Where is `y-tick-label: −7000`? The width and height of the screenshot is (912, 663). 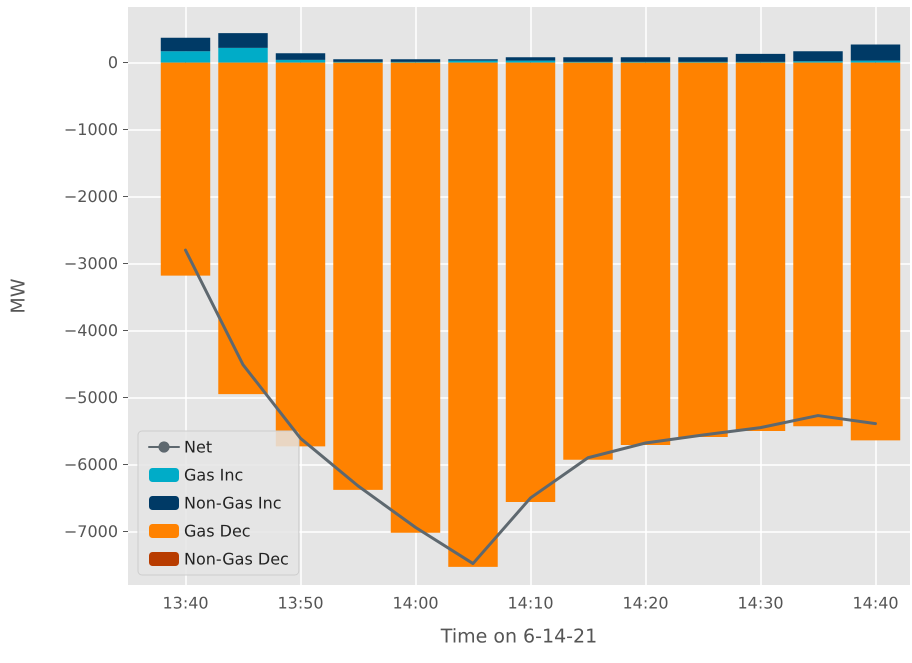
y-tick-label: −7000 is located at coordinates (91, 531).